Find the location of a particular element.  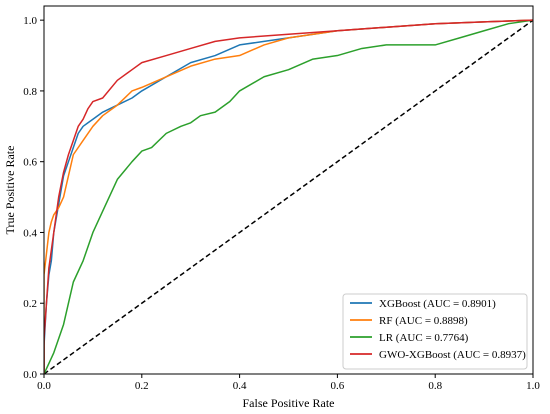

legend-label-2: RF (AUC = 0.8898) is located at coordinates (423, 321).